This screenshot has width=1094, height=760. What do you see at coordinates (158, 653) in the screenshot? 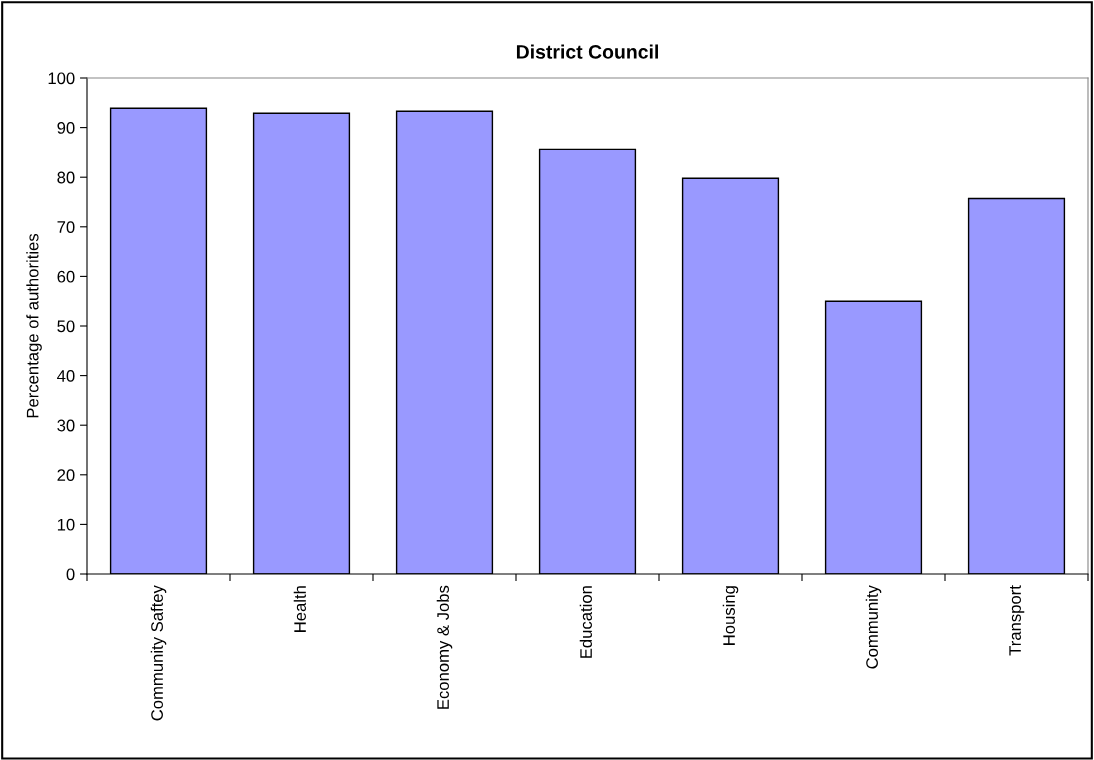
I see `x-tick-label: Community Saftey` at bounding box center [158, 653].